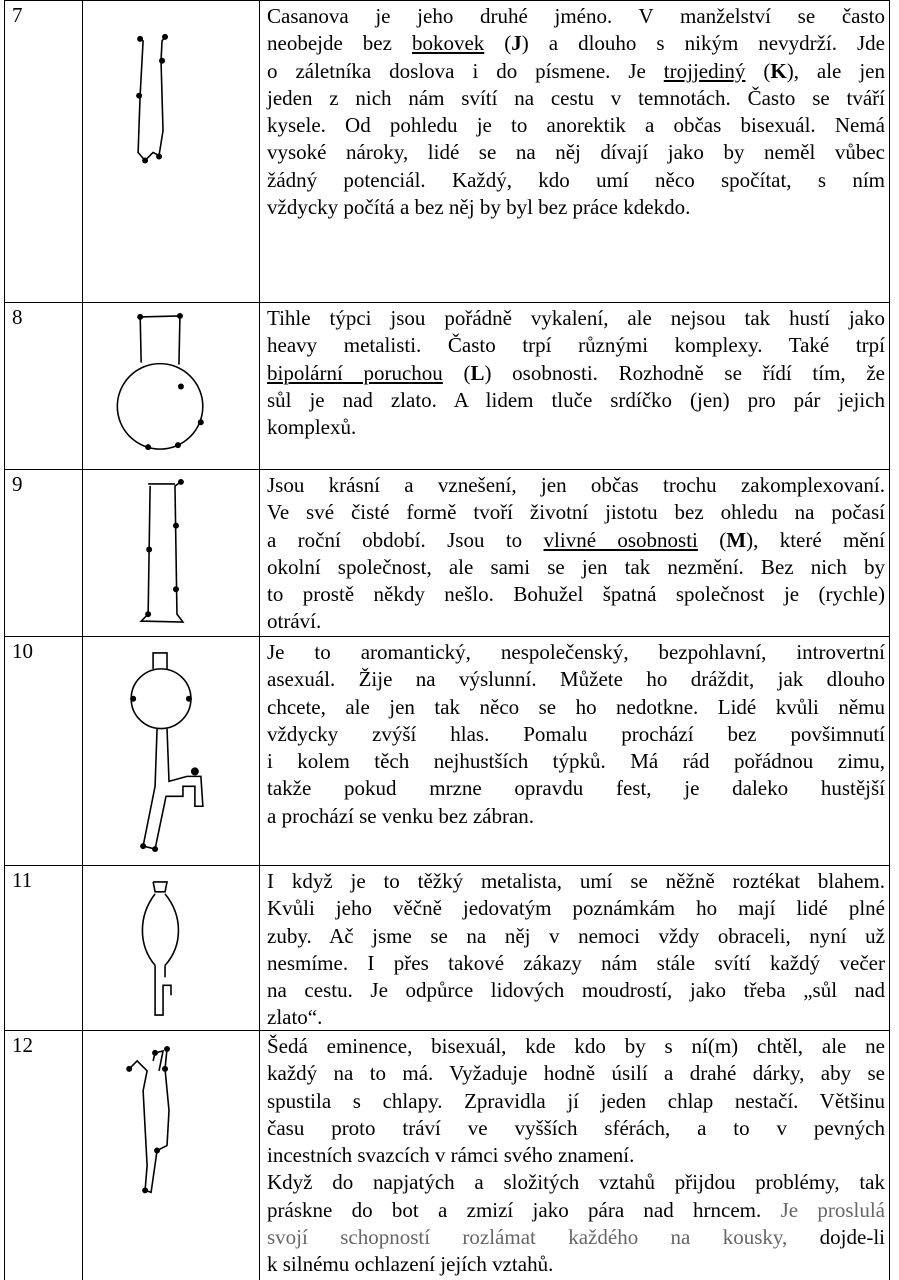 Image resolution: width=899 pixels, height=1280 pixels. What do you see at coordinates (44, 1155) in the screenshot?
I see `row-number: 12` at bounding box center [44, 1155].